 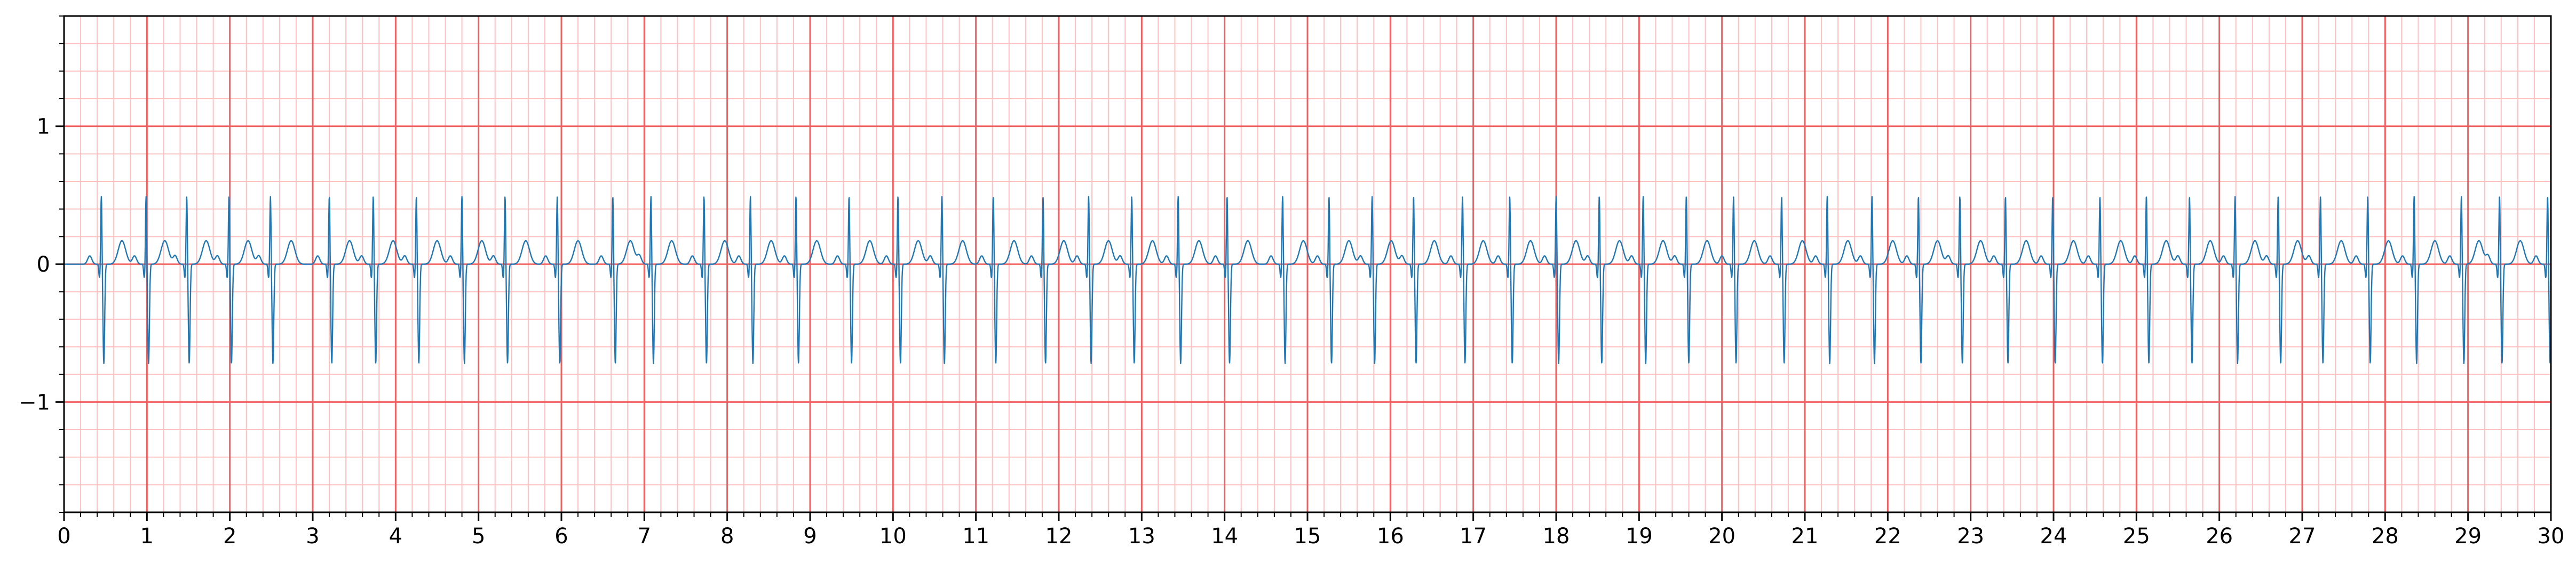 I want to click on x-tick-label: 12, so click(x=1059, y=536).